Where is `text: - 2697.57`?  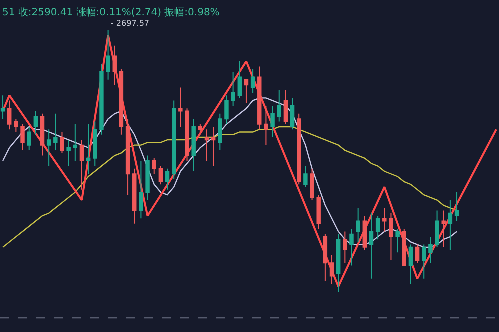
text: - 2697.57 is located at coordinates (130, 23).